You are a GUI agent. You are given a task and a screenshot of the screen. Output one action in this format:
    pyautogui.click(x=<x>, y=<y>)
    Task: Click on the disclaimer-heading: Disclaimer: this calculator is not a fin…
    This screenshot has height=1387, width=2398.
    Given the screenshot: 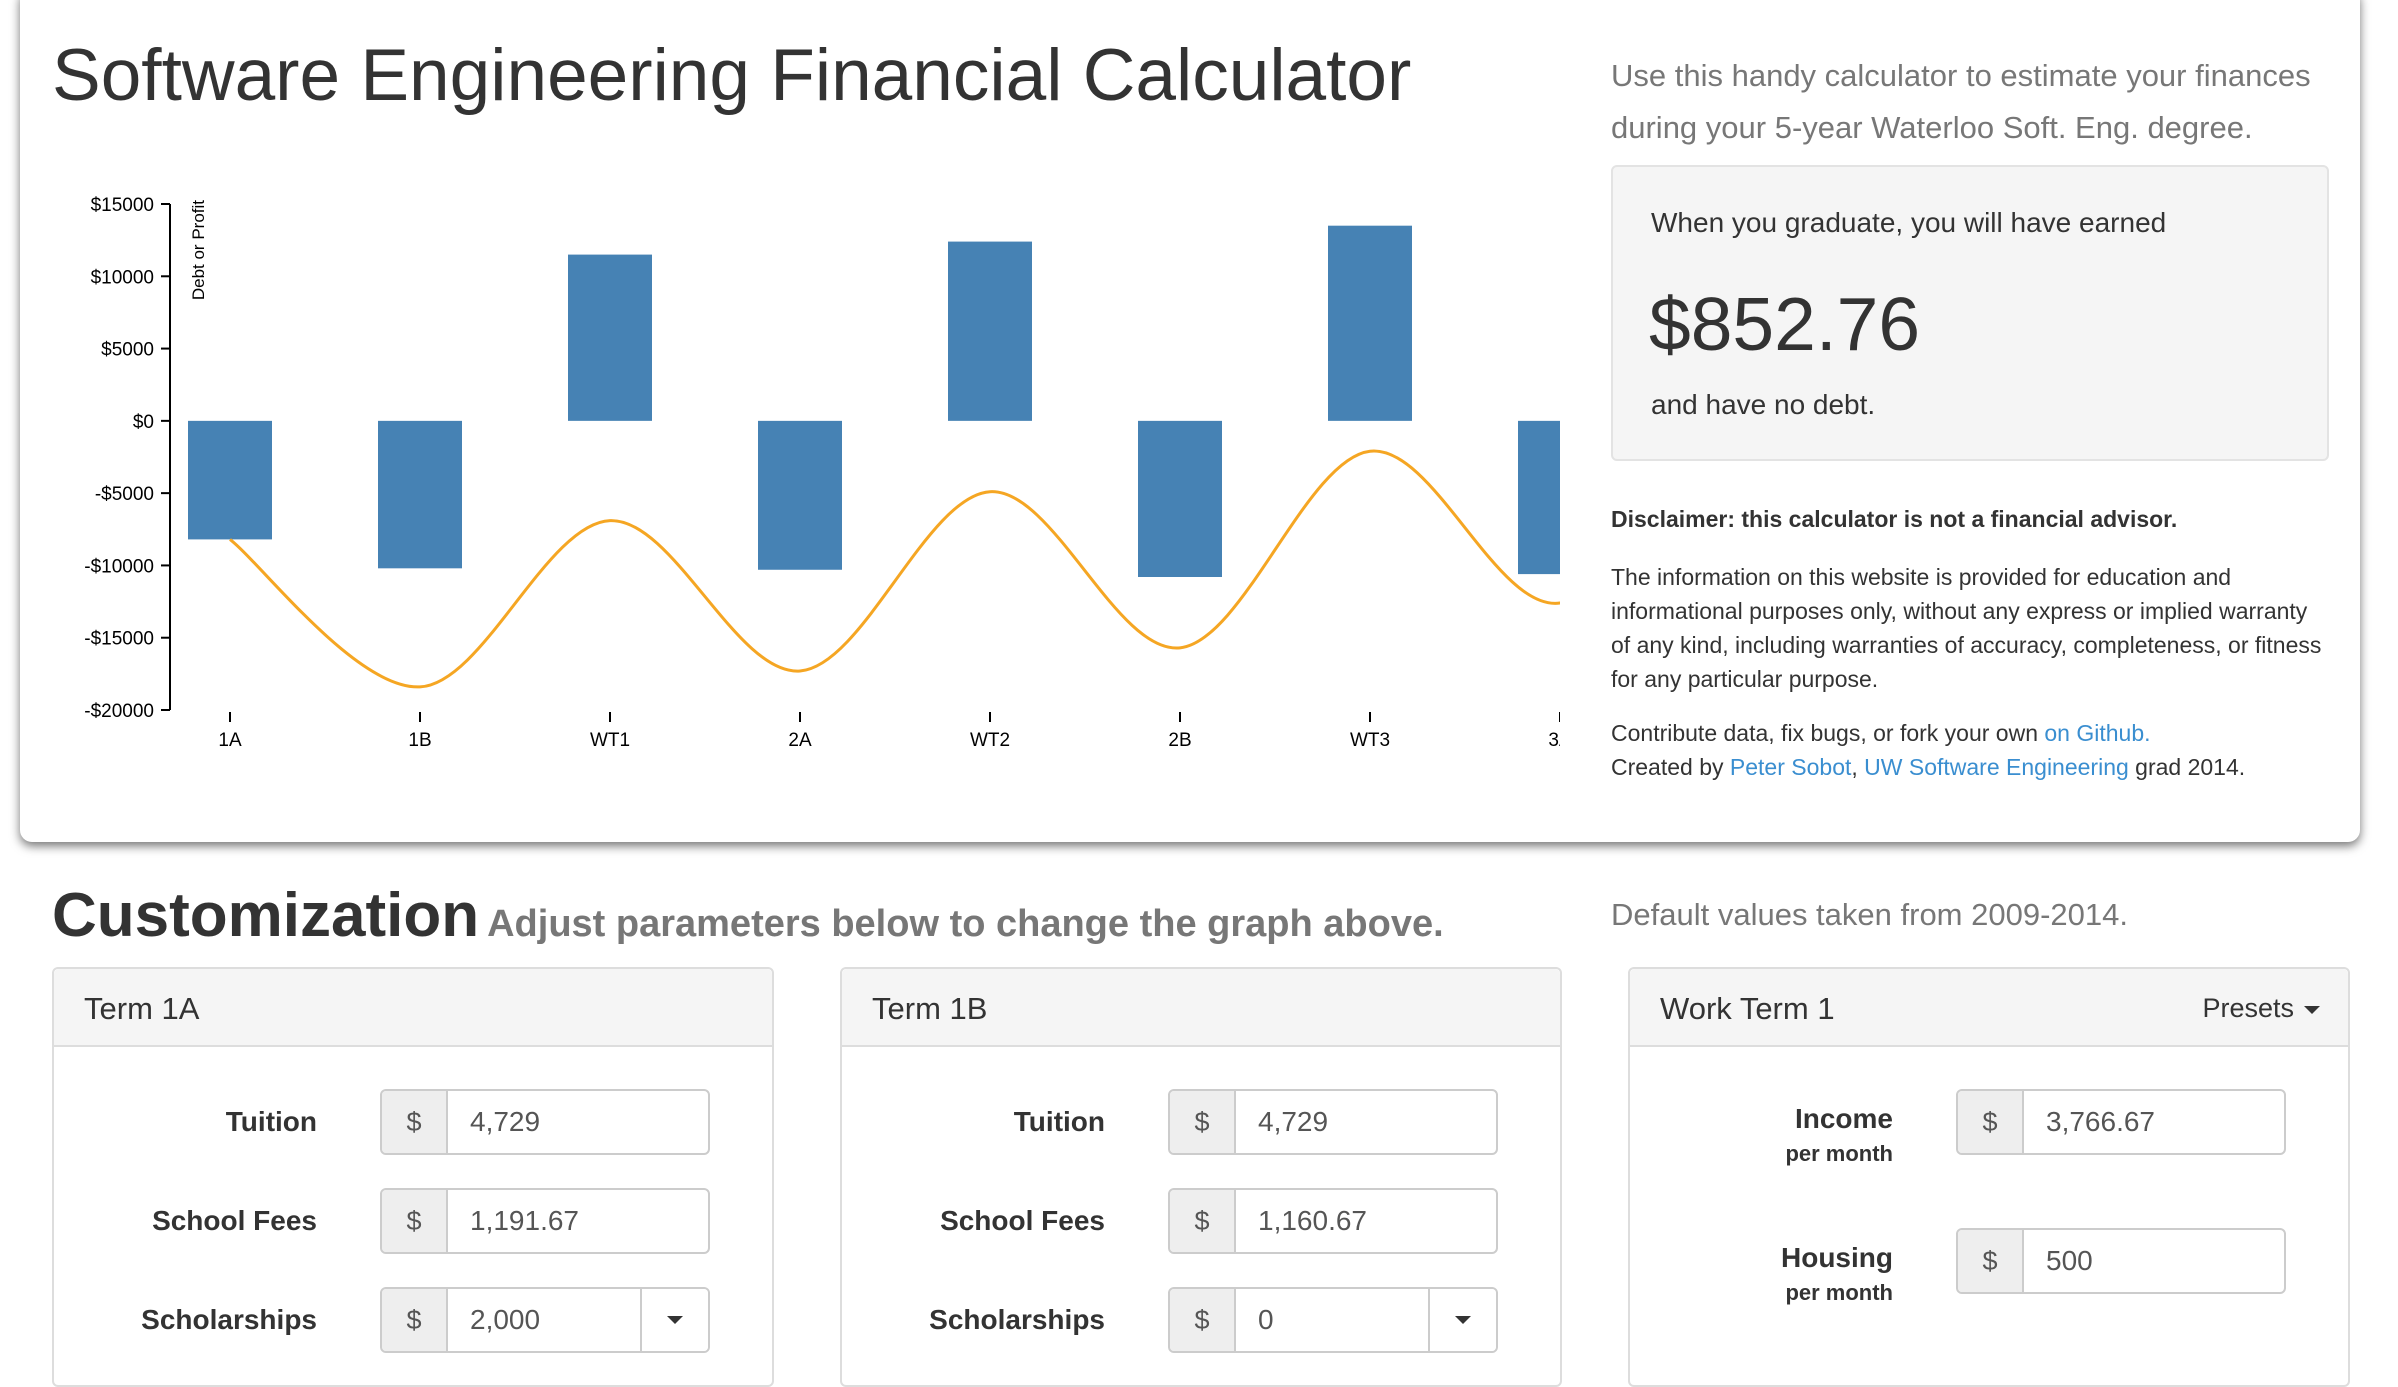 What is the action you would take?
    pyautogui.click(x=1894, y=519)
    